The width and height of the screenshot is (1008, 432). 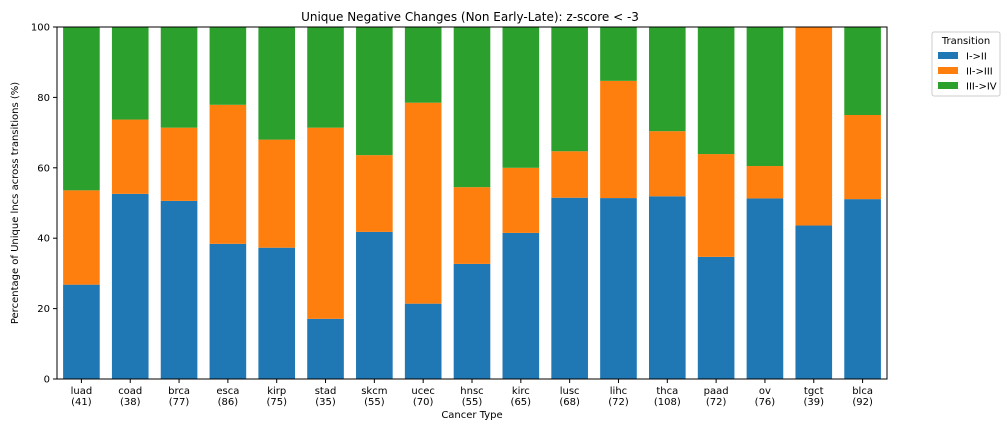 What do you see at coordinates (43, 239) in the screenshot?
I see `y-tick-label: 40` at bounding box center [43, 239].